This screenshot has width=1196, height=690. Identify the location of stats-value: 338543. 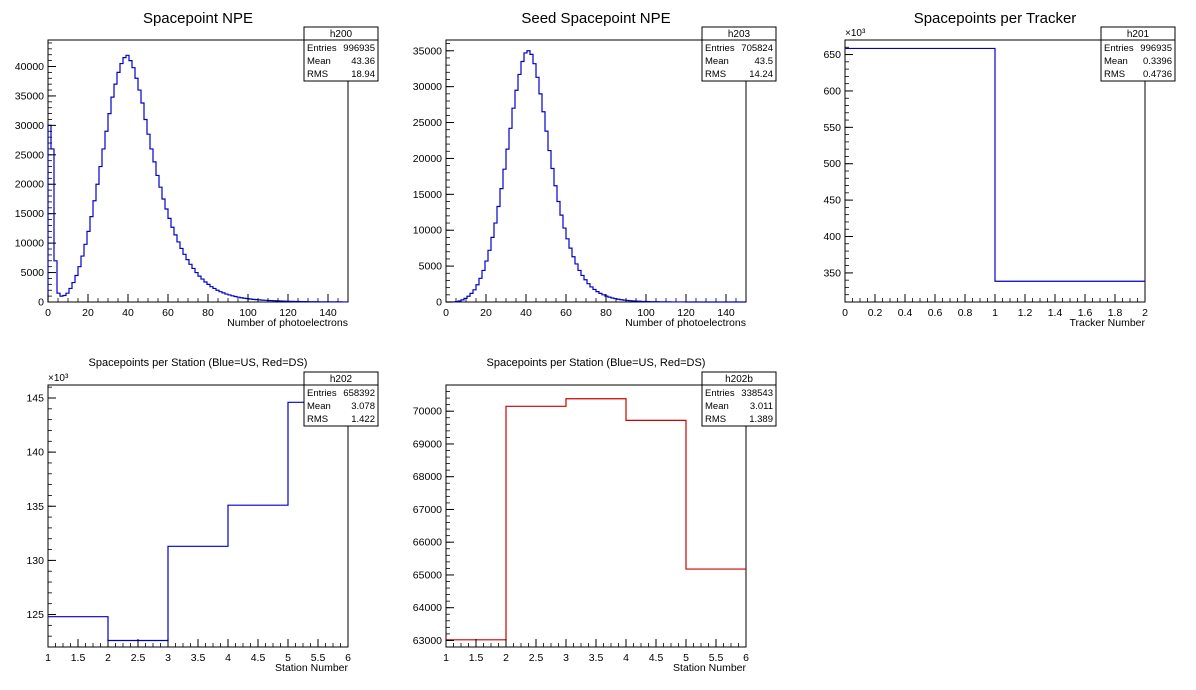
(757, 393).